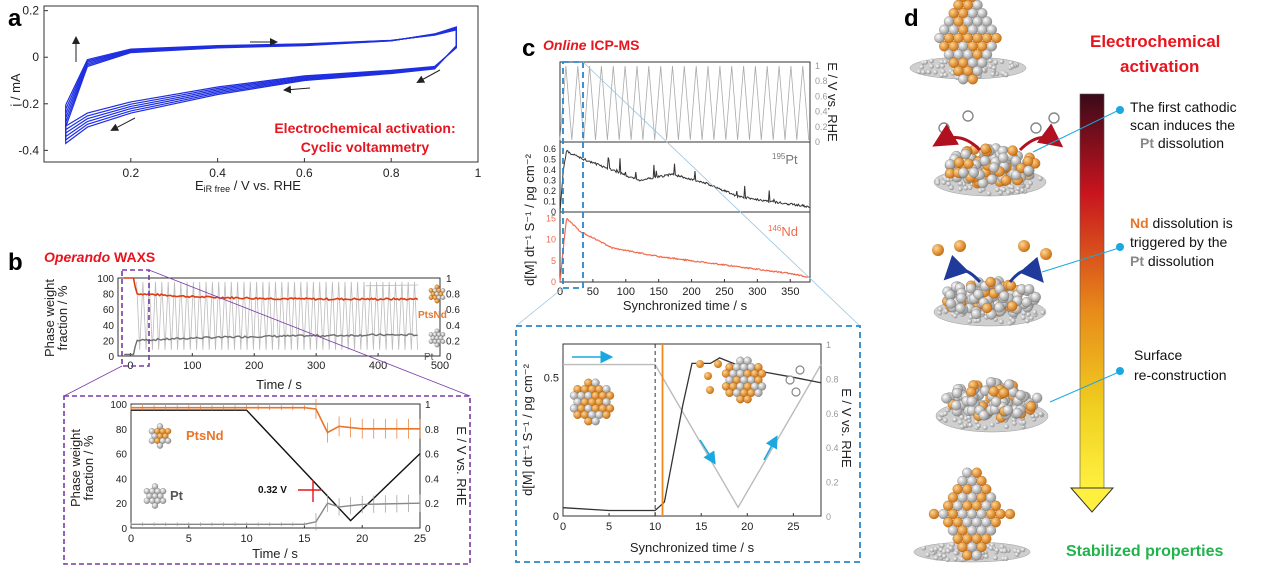 The height and width of the screenshot is (571, 1269). What do you see at coordinates (261, 85) in the screenshot?
I see `panel-a-cv-curves` at bounding box center [261, 85].